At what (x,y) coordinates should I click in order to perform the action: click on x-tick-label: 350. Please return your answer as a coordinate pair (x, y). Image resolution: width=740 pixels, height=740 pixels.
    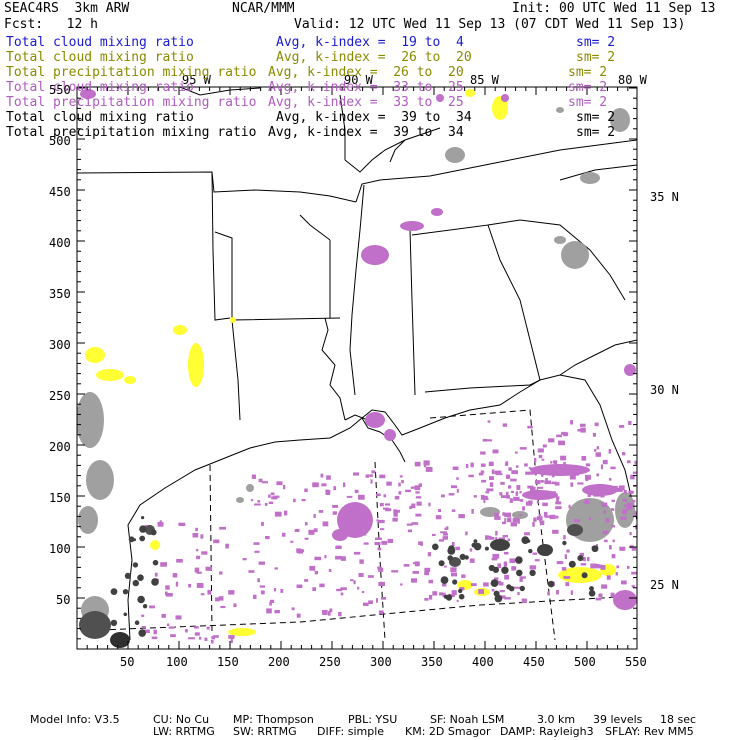
    Looking at the image, I should click on (432, 662).